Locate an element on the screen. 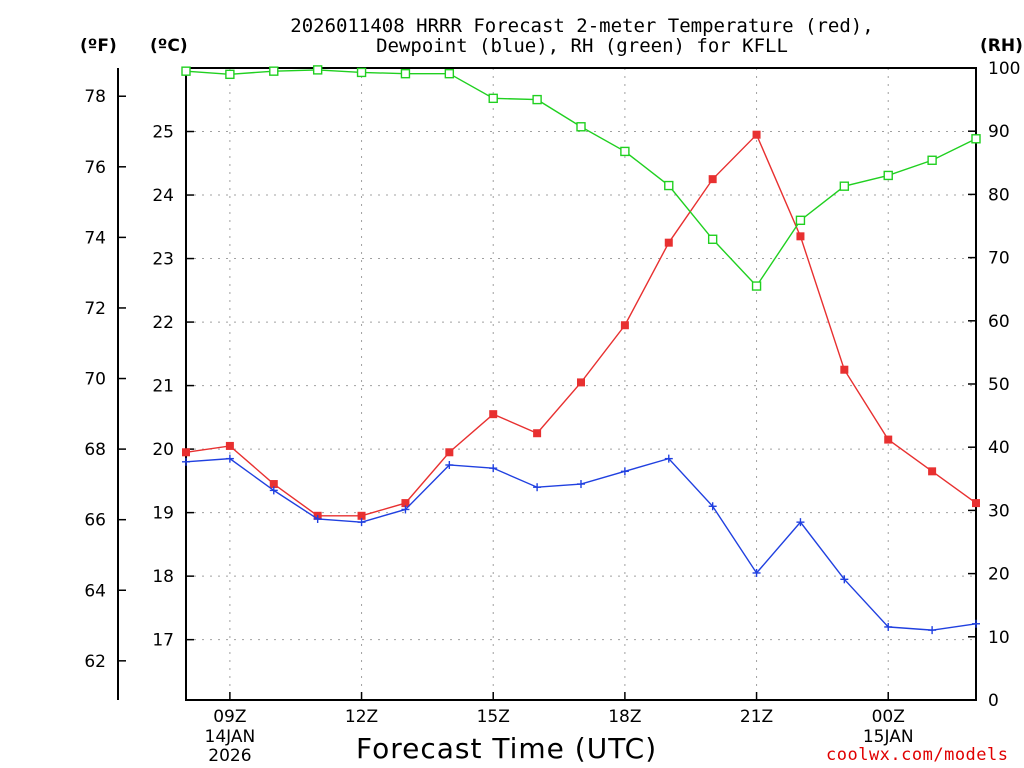  rh-tick-label: 100 is located at coordinates (1004, 69).